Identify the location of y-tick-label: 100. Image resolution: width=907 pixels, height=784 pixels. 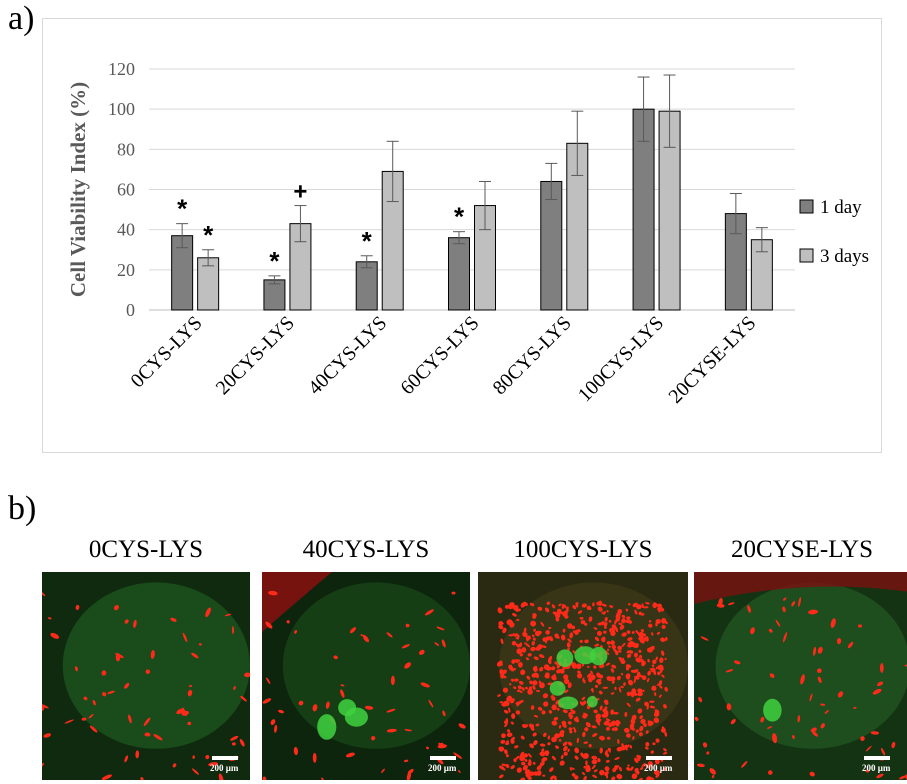
(121, 109).